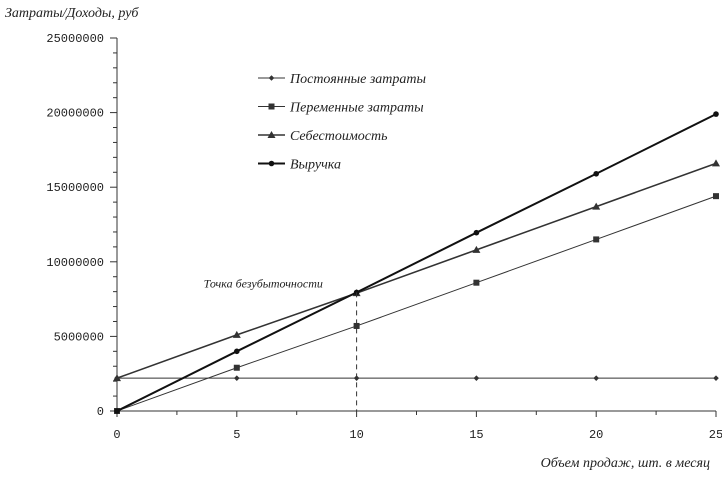 The image size is (722, 483). I want to click on x-axis-title: Объем продаж, шт. в месяц, so click(625, 463).